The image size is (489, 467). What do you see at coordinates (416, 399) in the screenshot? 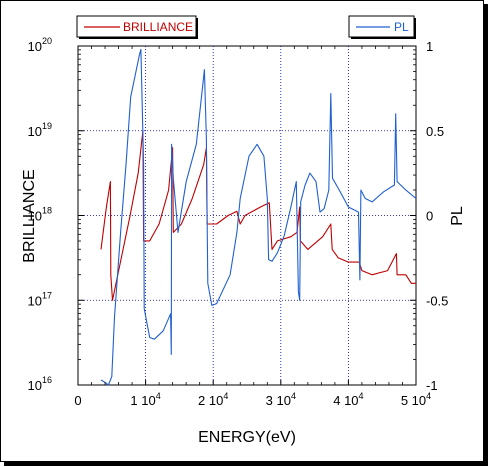
I see `x-tick-label: 5 104` at bounding box center [416, 399].